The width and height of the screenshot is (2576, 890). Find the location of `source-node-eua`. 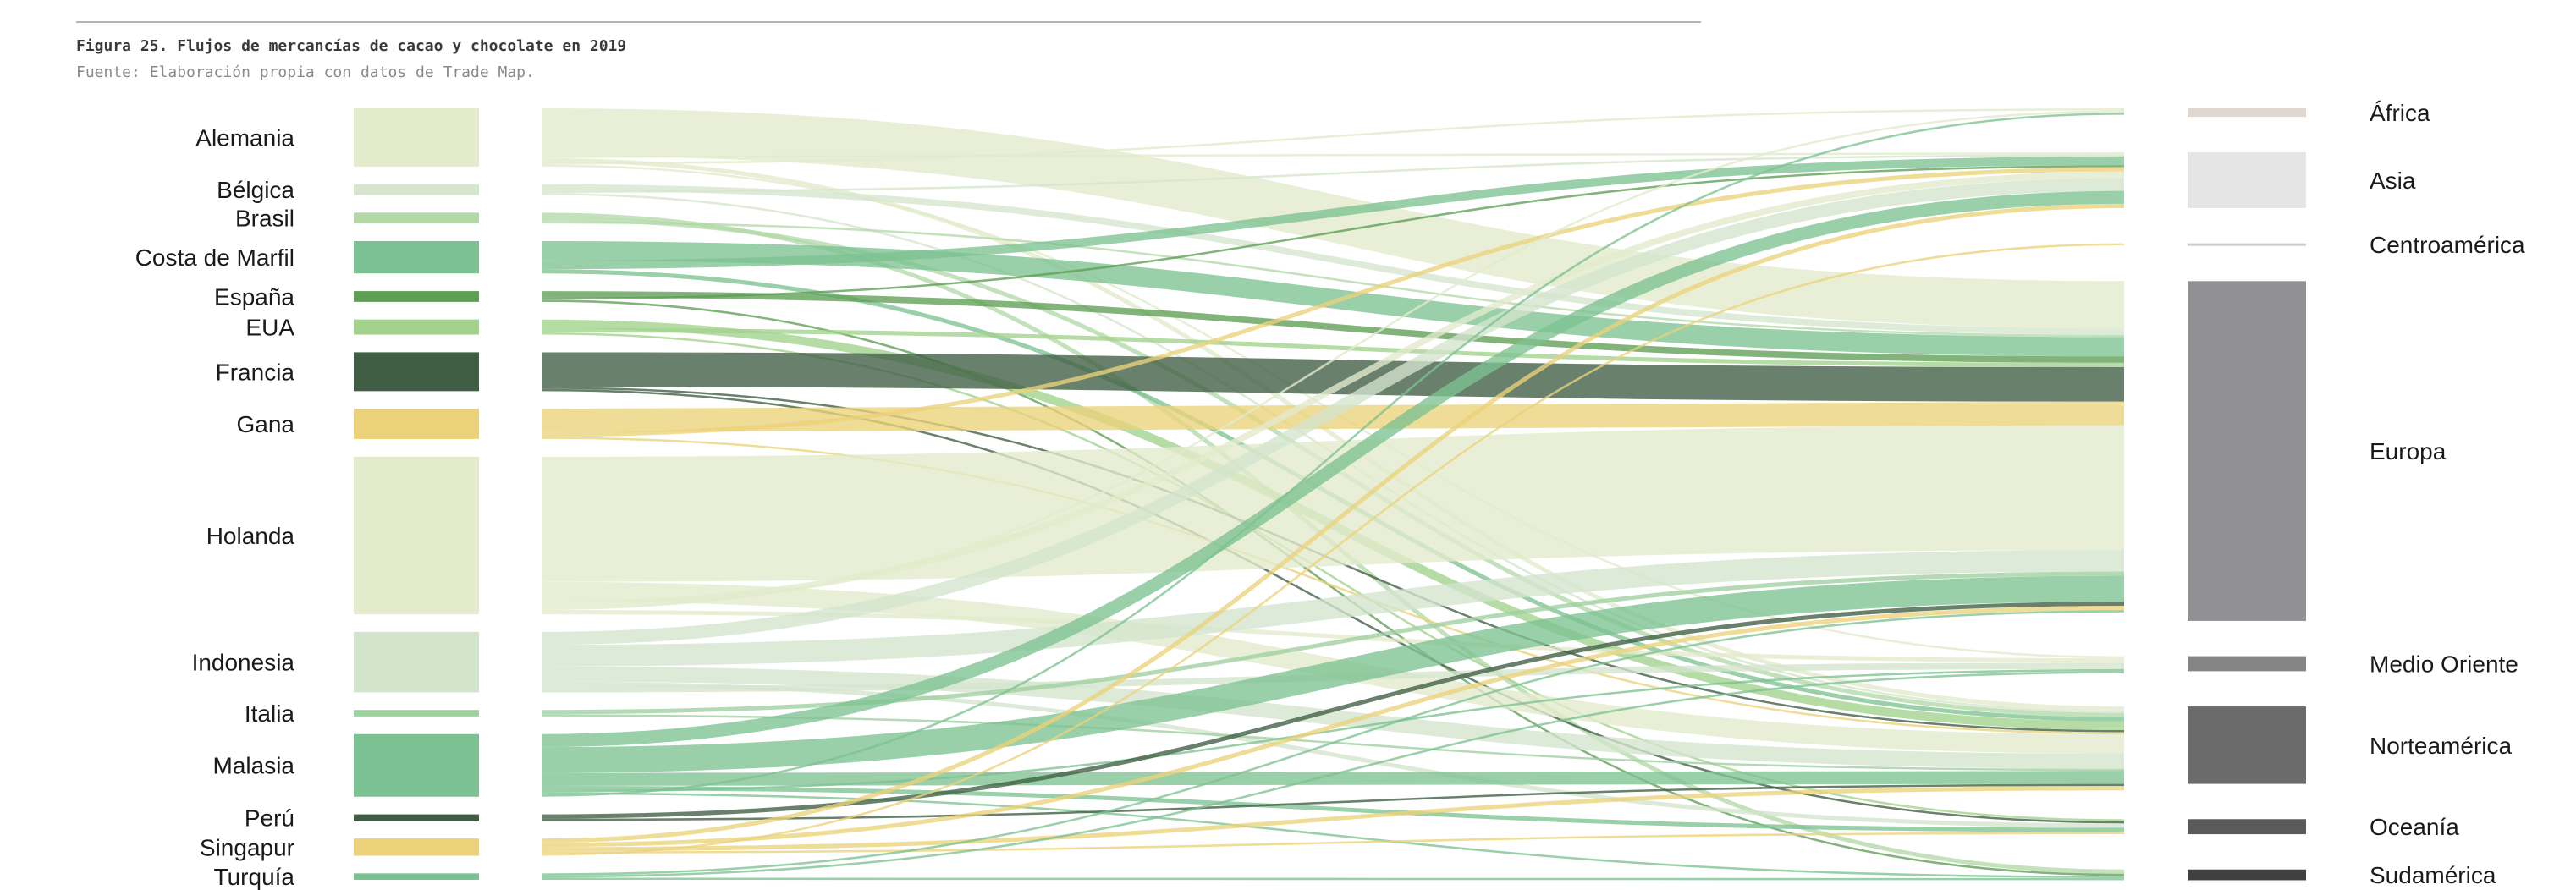

source-node-eua is located at coordinates (416, 327).